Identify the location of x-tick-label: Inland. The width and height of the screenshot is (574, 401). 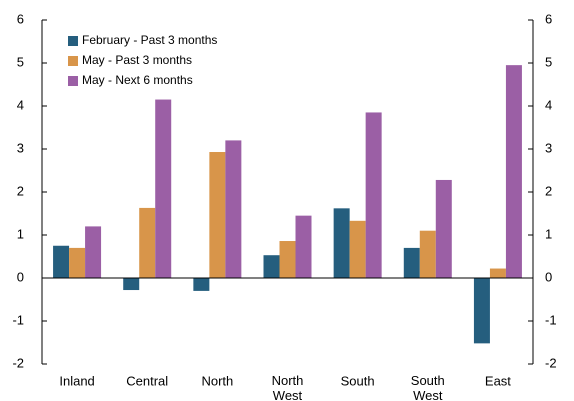
(76, 380).